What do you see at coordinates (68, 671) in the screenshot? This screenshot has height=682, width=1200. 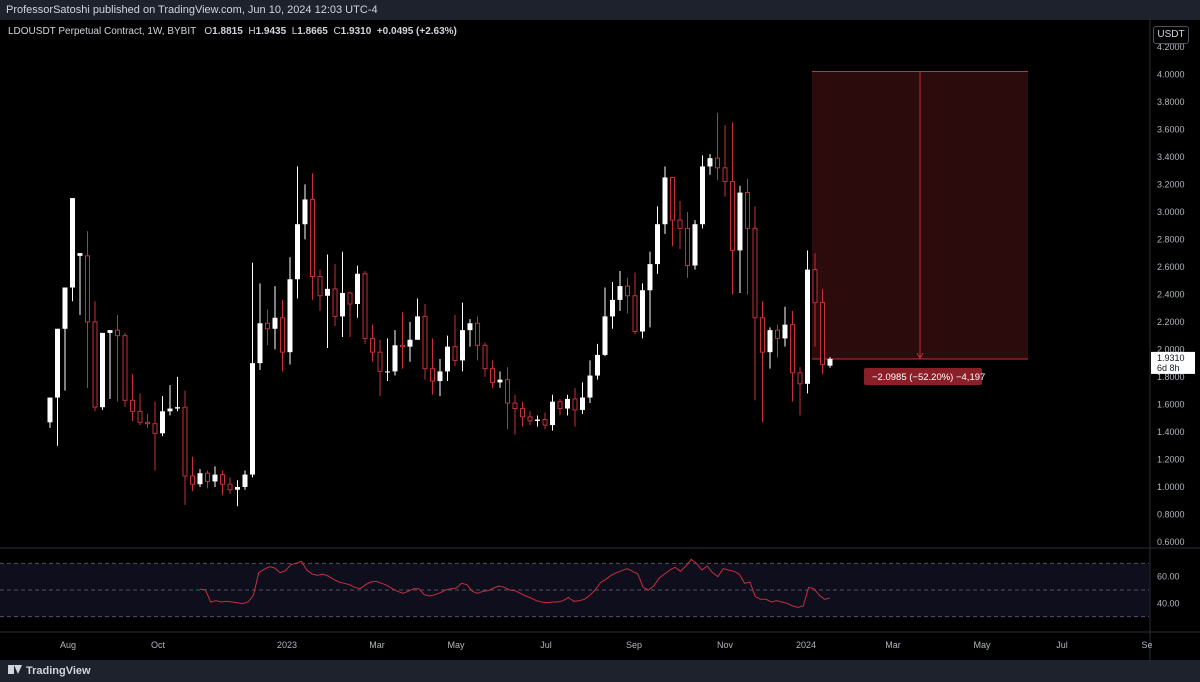 I see `tradingview-logo: TradingView` at bounding box center [68, 671].